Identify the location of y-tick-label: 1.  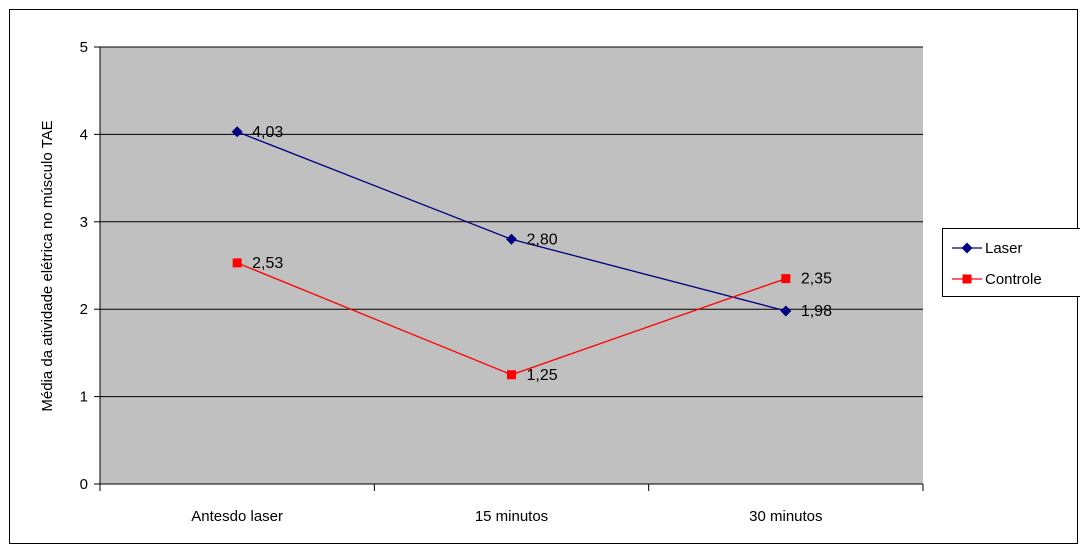
(84, 397).